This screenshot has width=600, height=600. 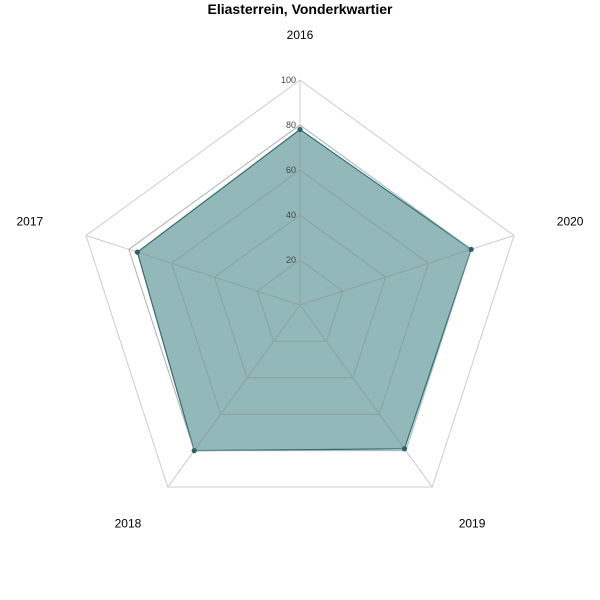 I want to click on spoke-overlay-2018, so click(x=247, y=377).